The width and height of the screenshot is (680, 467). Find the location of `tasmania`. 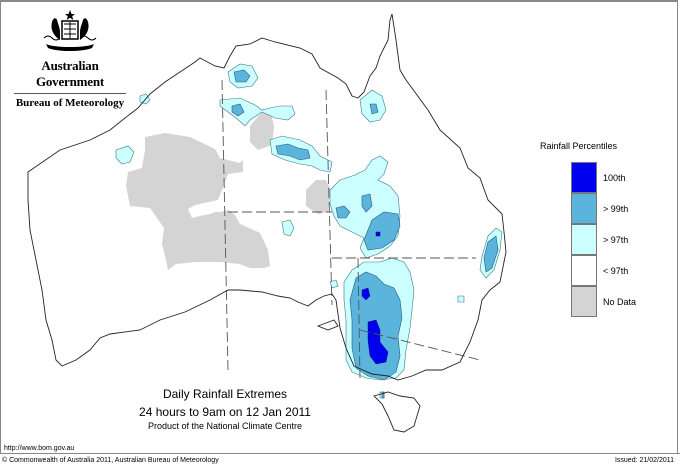

tasmania is located at coordinates (397, 412).